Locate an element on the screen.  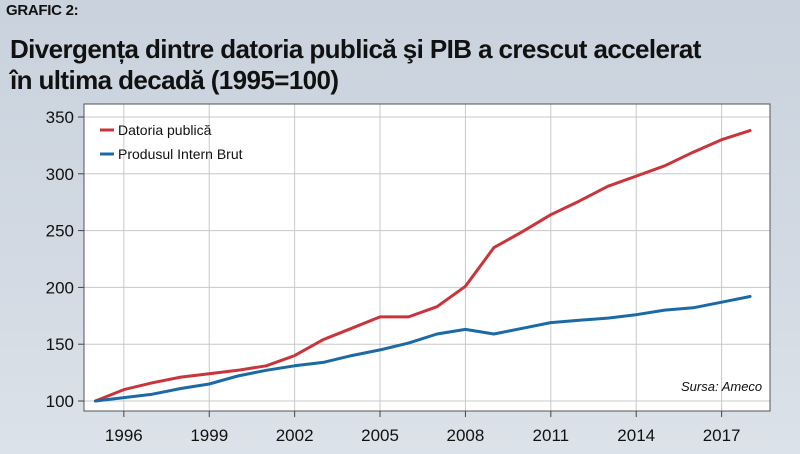
x-tick-label: 1996 is located at coordinates (124, 435).